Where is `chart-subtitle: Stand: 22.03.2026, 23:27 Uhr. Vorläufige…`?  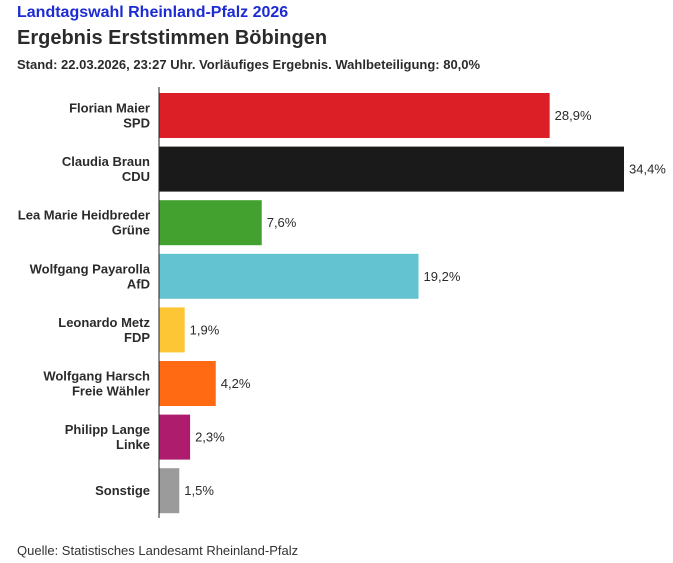 chart-subtitle: Stand: 22.03.2026, 23:27 Uhr. Vorläufige… is located at coordinates (249, 64).